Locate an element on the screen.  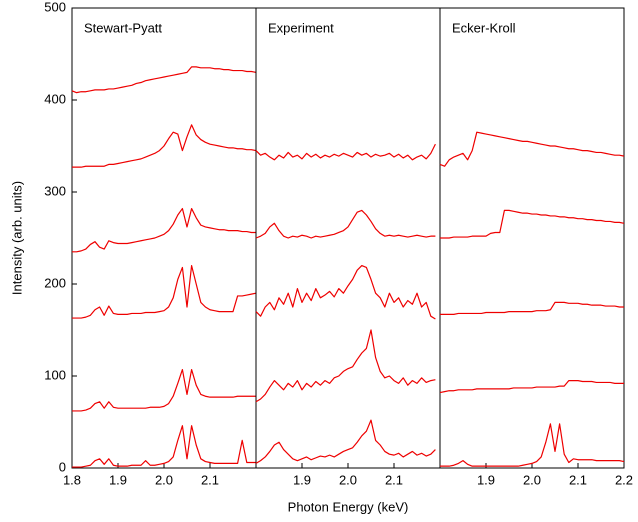
x-axis-label: Photon Energy (keV) is located at coordinates (348, 506).